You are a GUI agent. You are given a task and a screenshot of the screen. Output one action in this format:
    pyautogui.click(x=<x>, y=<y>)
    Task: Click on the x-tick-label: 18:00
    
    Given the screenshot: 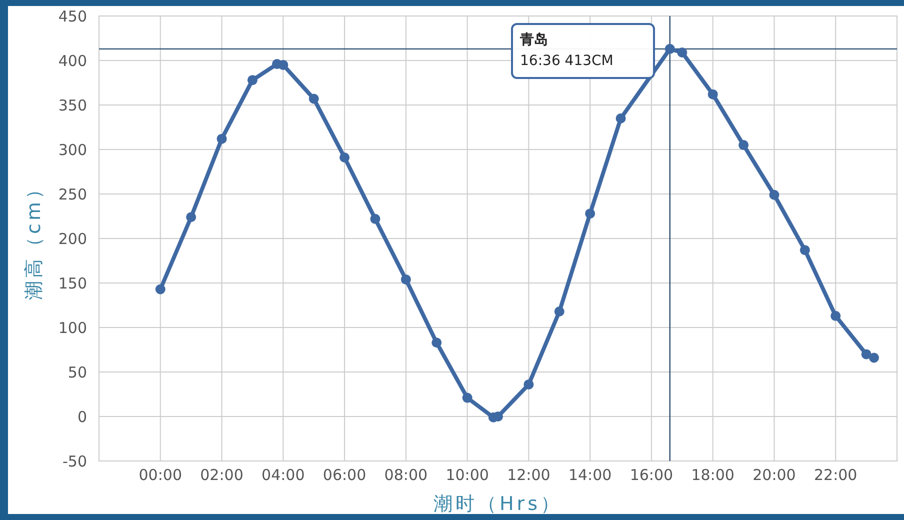 What is the action you would take?
    pyautogui.click(x=712, y=475)
    